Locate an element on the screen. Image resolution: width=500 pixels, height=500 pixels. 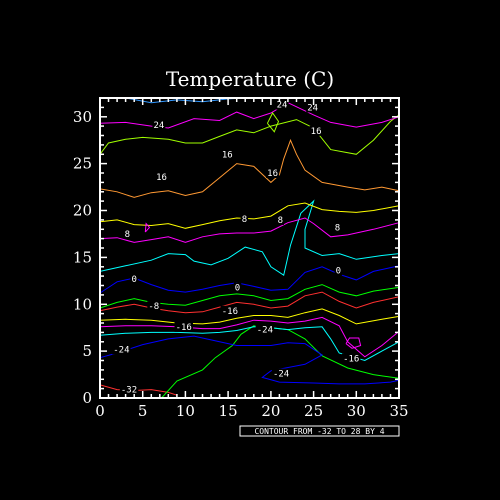
x-tick-label-25: 25 is located at coordinates (313, 411).